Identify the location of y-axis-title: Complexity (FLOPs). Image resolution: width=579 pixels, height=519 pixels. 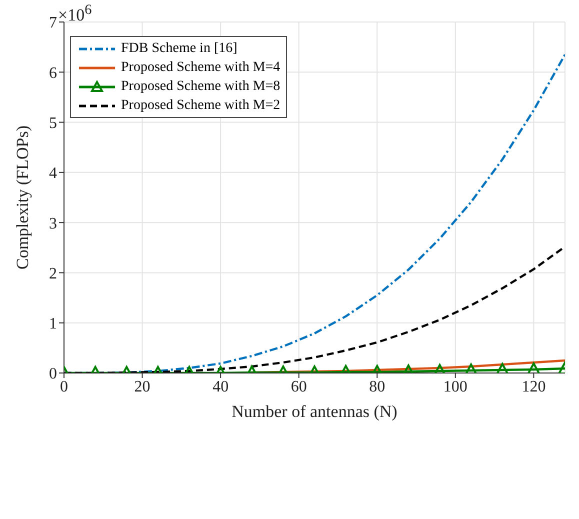
(22, 197).